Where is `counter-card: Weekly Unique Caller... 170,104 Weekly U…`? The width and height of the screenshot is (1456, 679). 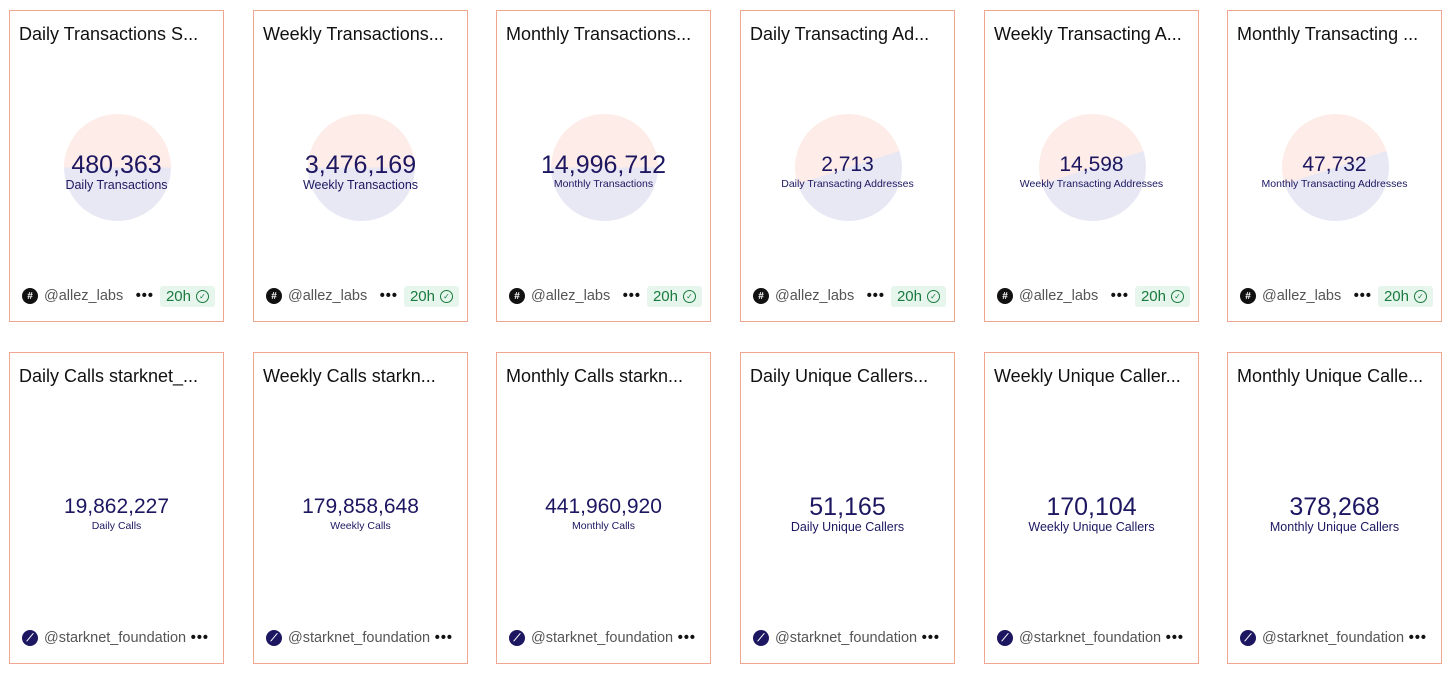
counter-card: Weekly Unique Caller... 170,104 Weekly U… is located at coordinates (1091, 508).